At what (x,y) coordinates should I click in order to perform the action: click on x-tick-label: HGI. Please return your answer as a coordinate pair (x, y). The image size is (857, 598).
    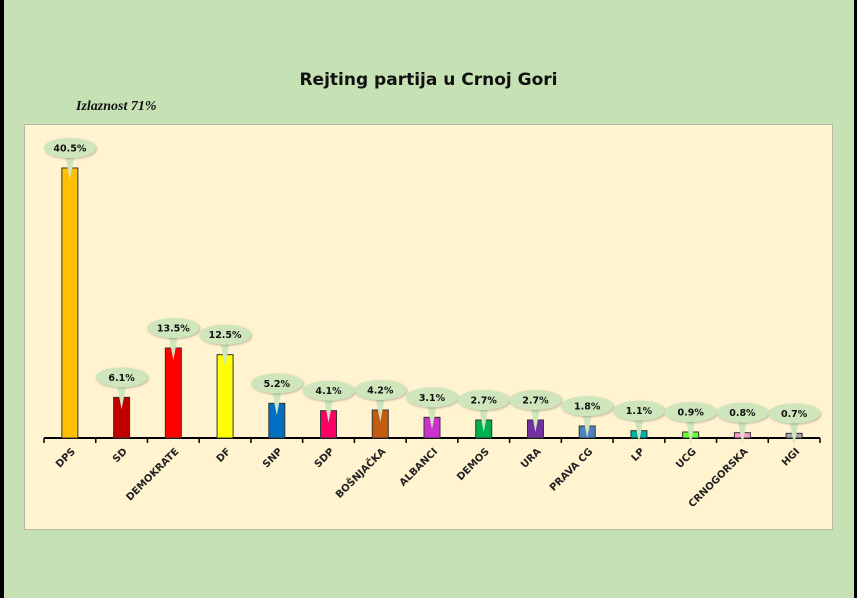
    Looking at the image, I should click on (791, 457).